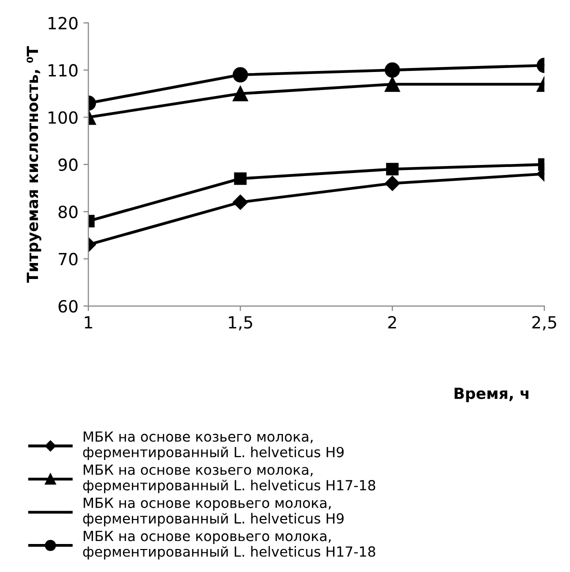 Image resolution: width=570 pixels, height=572 pixels. Describe the element at coordinates (544, 323) in the screenshot. I see `x-tick-label: 2,5` at that location.